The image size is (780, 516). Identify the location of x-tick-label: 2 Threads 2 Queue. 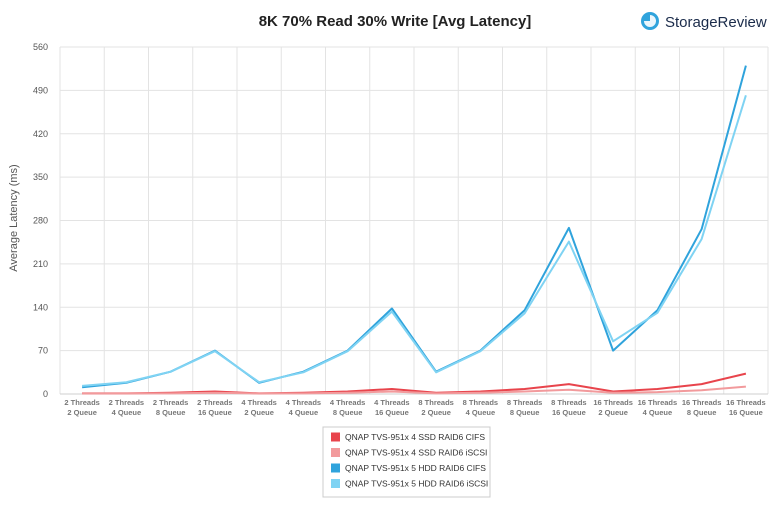
(81, 407).